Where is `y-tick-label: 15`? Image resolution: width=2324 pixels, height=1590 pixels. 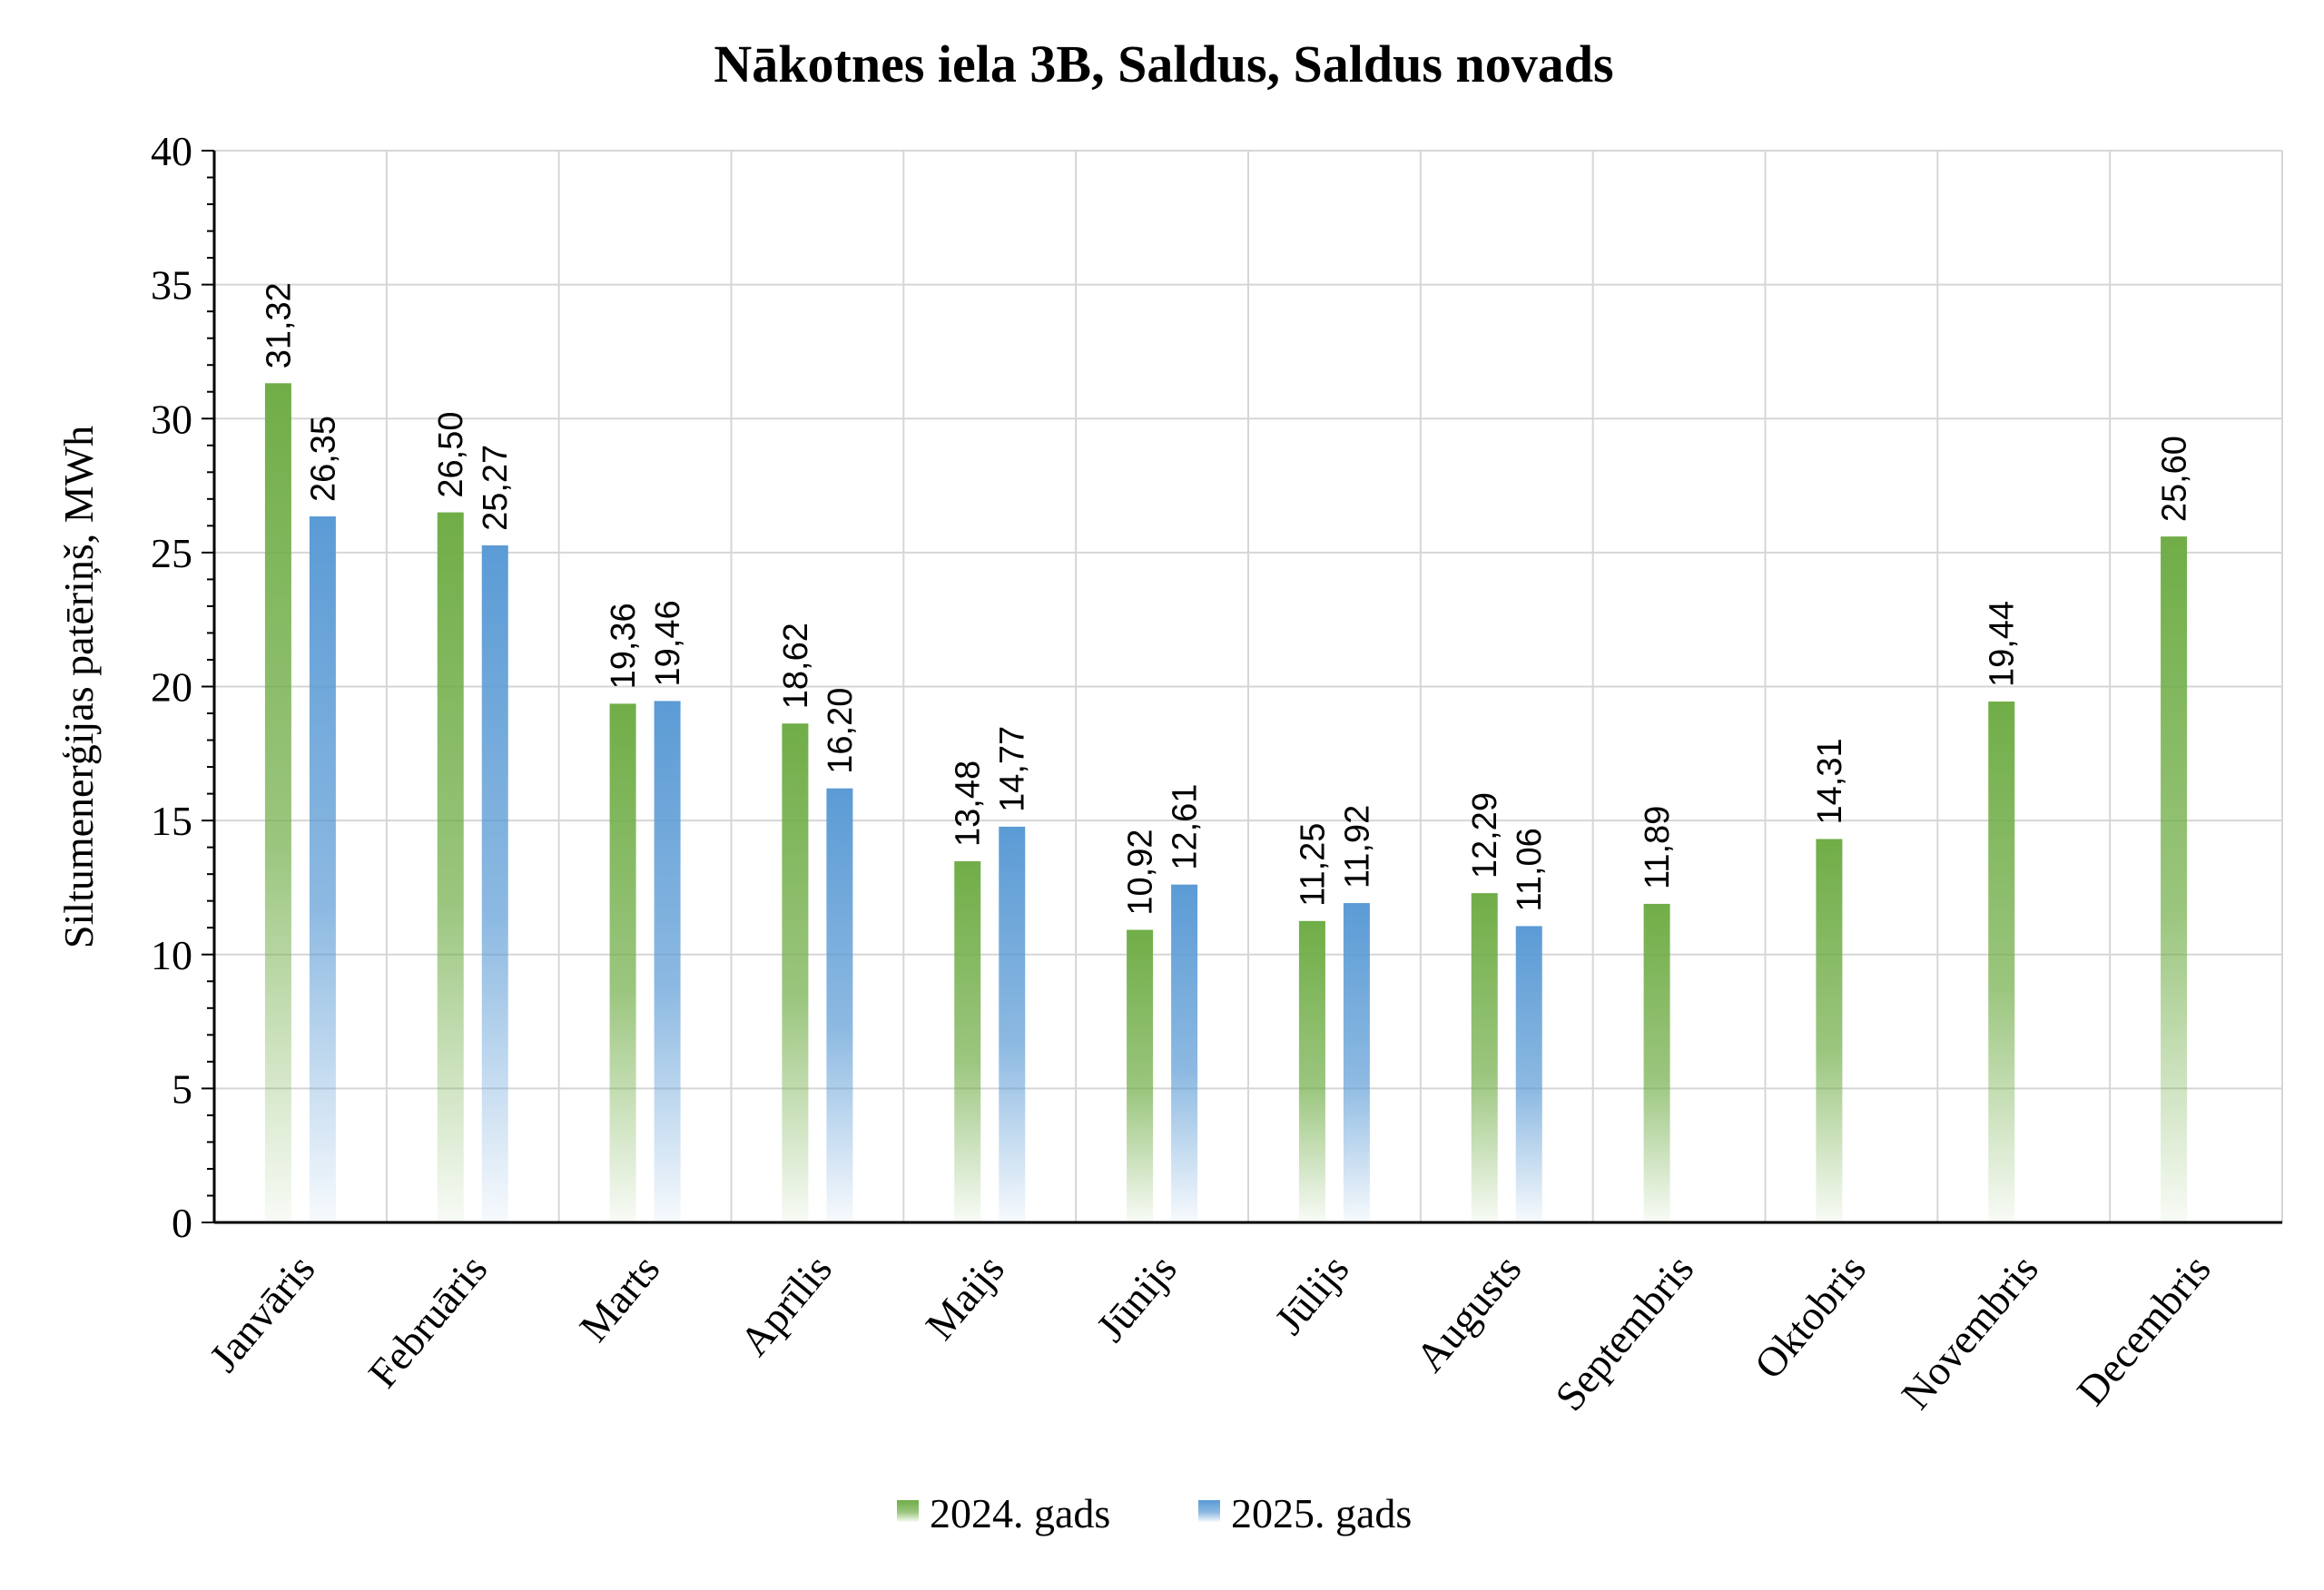 y-tick-label: 15 is located at coordinates (171, 821).